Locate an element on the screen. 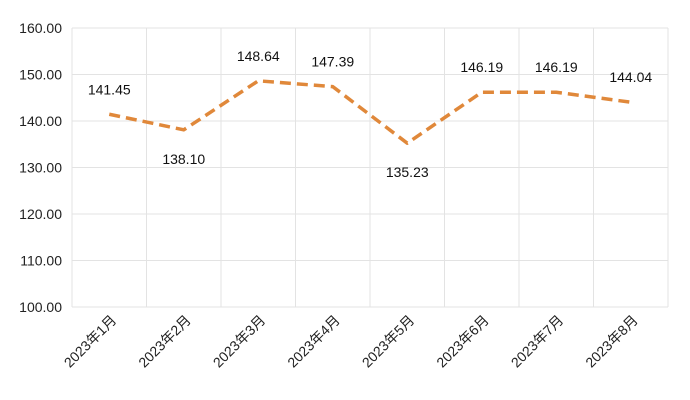 This screenshot has height=400, width=690. data-label: 147.39 is located at coordinates (332, 62).